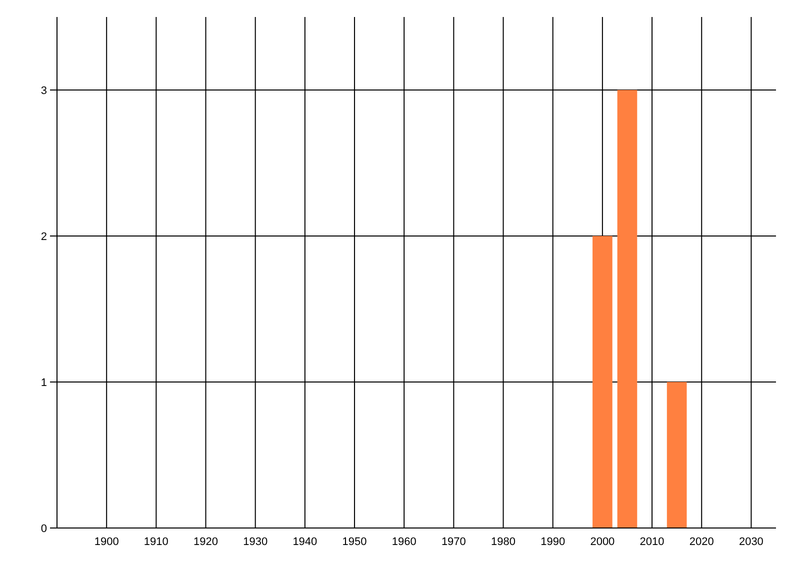  Describe the element at coordinates (652, 542) in the screenshot. I see `x-tick-label: 2010` at that location.